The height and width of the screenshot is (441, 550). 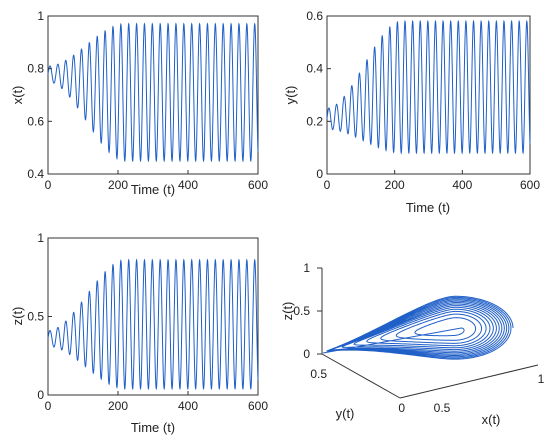 I want to click on x-tick-label: 0.5, so click(x=442, y=408).